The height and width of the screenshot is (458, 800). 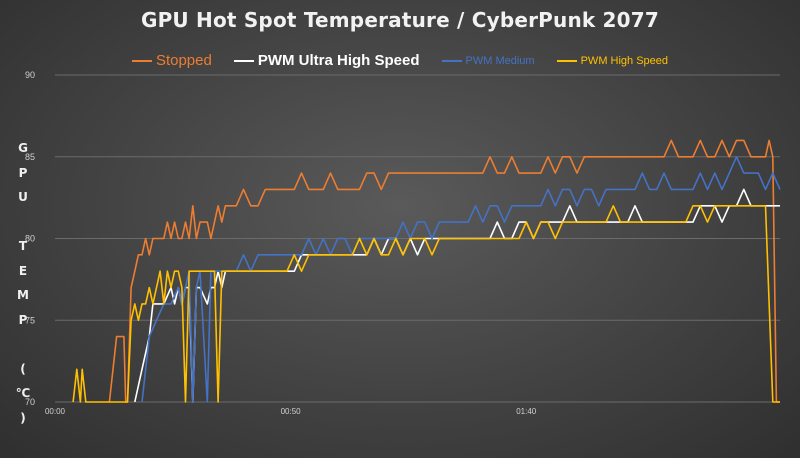 What do you see at coordinates (566, 60) in the screenshot?
I see `legend-swatch-pwm-high-speed` at bounding box center [566, 60].